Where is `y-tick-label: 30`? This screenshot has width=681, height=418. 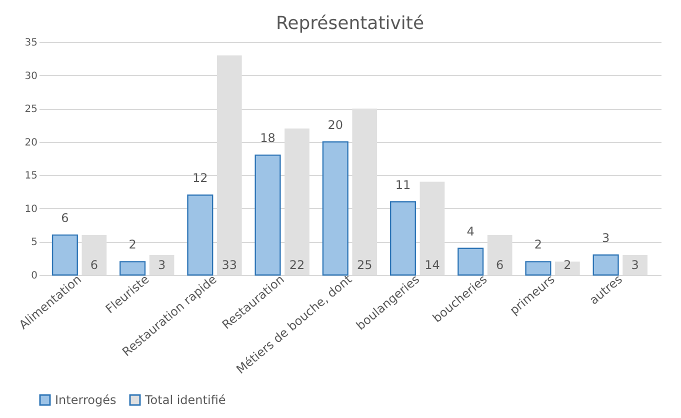
y-tick-label: 30 is located at coordinates (31, 76).